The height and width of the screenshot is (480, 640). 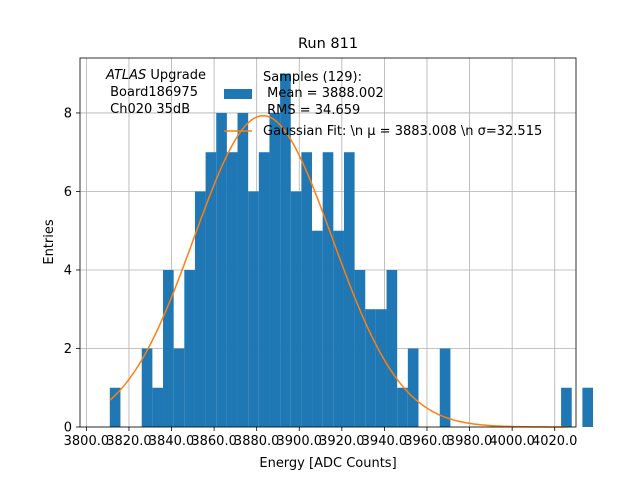 I want to click on y-axis-label: Entries, so click(x=49, y=242).